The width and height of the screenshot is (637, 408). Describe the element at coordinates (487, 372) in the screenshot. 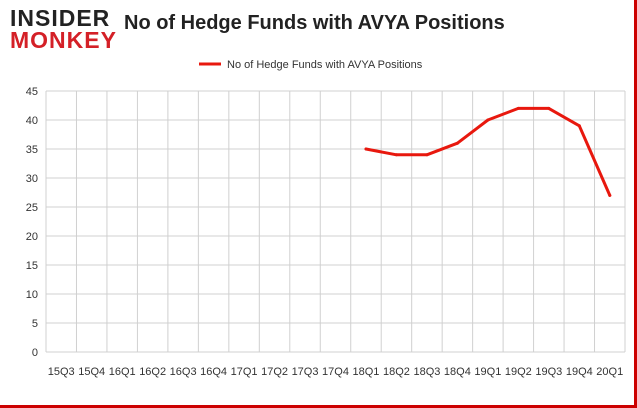

I see `x-tick-label: 19Q1` at that location.